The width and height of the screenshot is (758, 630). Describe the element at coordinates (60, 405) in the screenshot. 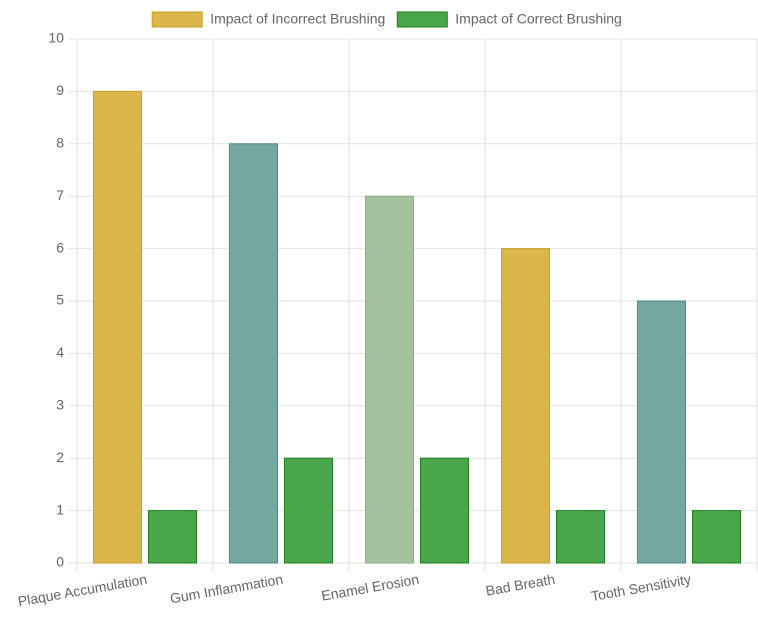

I see `y-tick-label: 3` at that location.